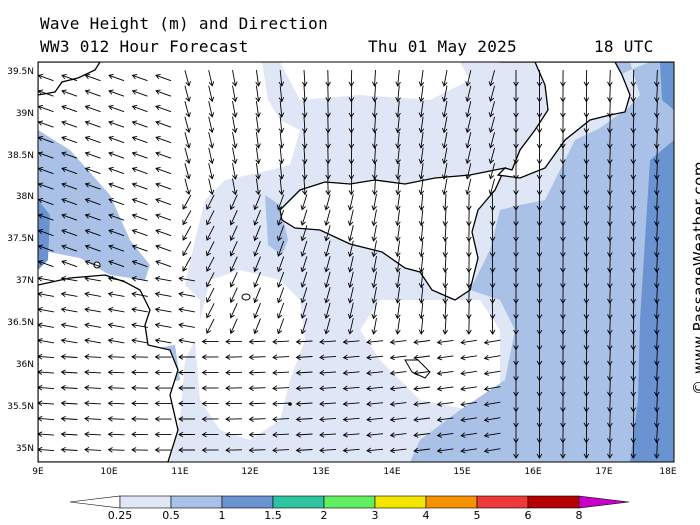 Image resolution: width=700 pixels, height=525 pixels. What do you see at coordinates (604, 502) in the screenshot?
I see `colorbar-high-end` at bounding box center [604, 502].